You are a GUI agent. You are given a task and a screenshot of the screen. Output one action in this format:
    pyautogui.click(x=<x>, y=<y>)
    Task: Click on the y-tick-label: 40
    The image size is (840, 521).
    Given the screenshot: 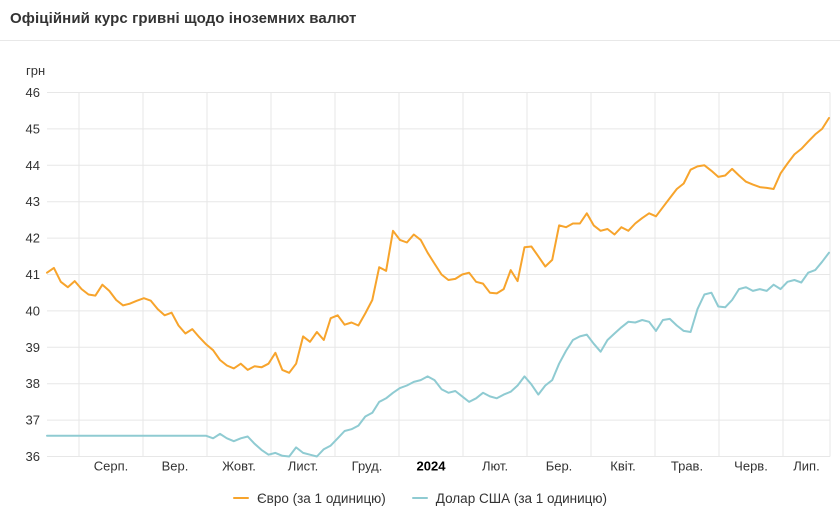 What is the action you would take?
    pyautogui.click(x=33, y=310)
    